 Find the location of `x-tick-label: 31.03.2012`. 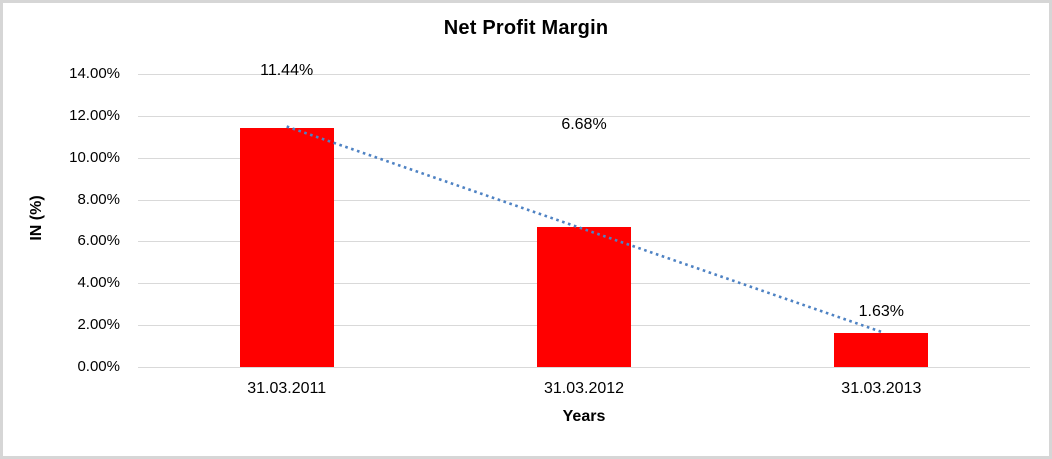

x-tick-label: 31.03.2012 is located at coordinates (584, 388).